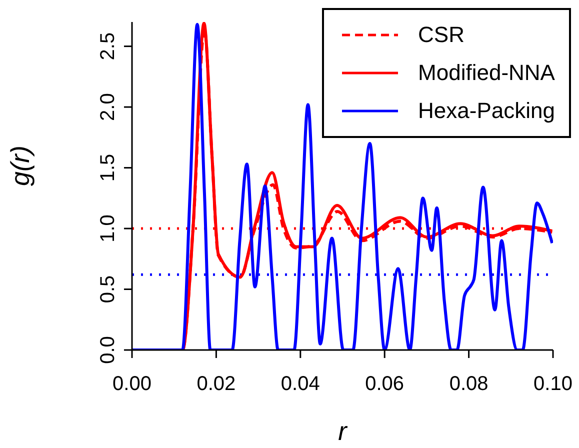  Describe the element at coordinates (384, 384) in the screenshot. I see `x-tick-label: 0.06` at that location.